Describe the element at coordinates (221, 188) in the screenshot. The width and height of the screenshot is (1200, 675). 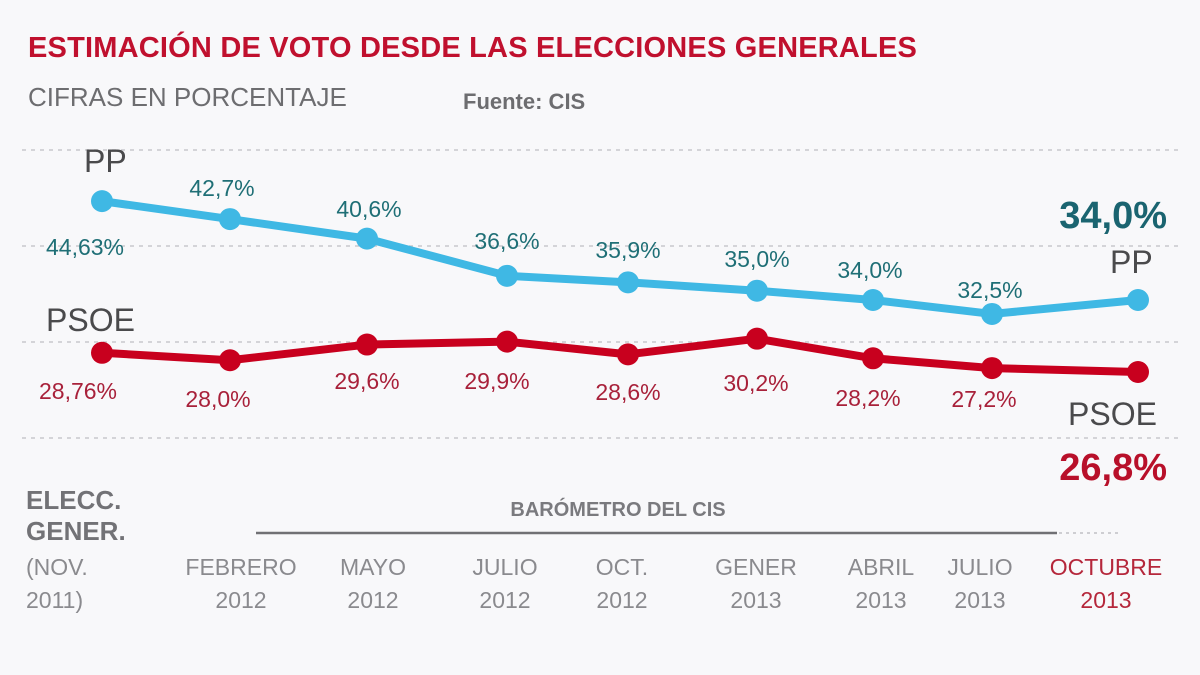
I see `pp-data-label: 42,7%` at that location.